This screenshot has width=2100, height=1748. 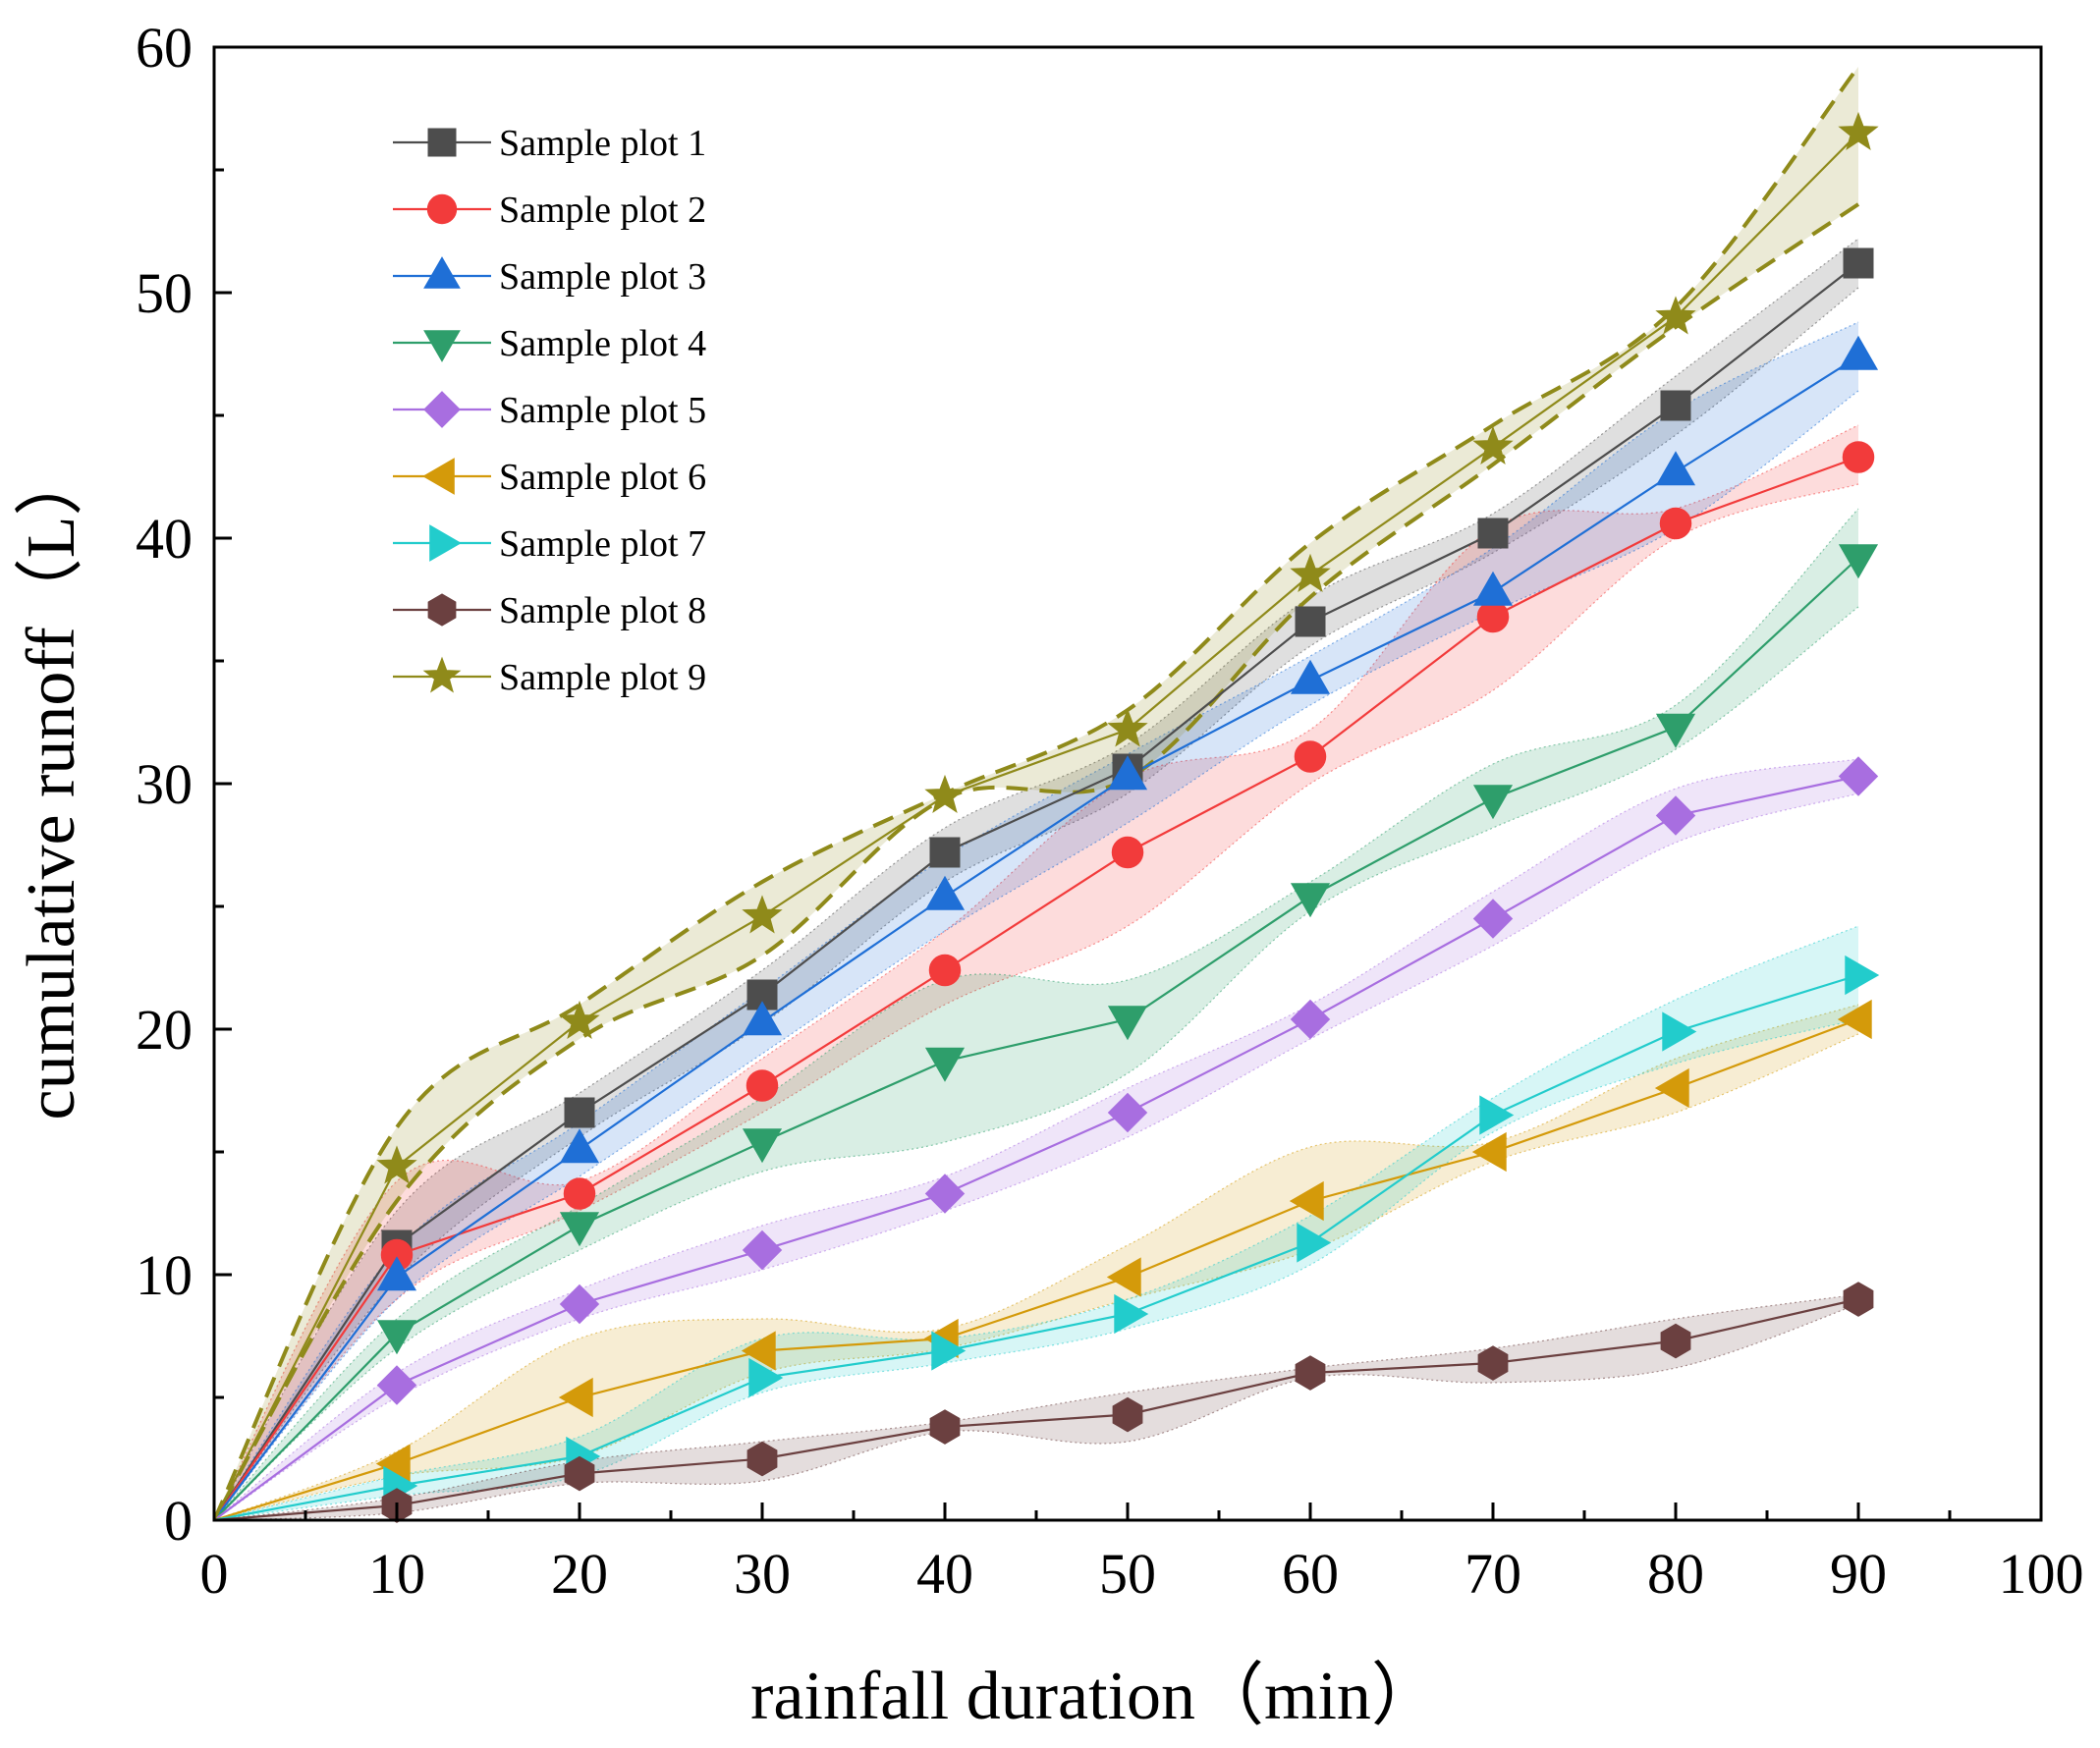 I want to click on x-tick-label: 50, so click(x=1127, y=1574).